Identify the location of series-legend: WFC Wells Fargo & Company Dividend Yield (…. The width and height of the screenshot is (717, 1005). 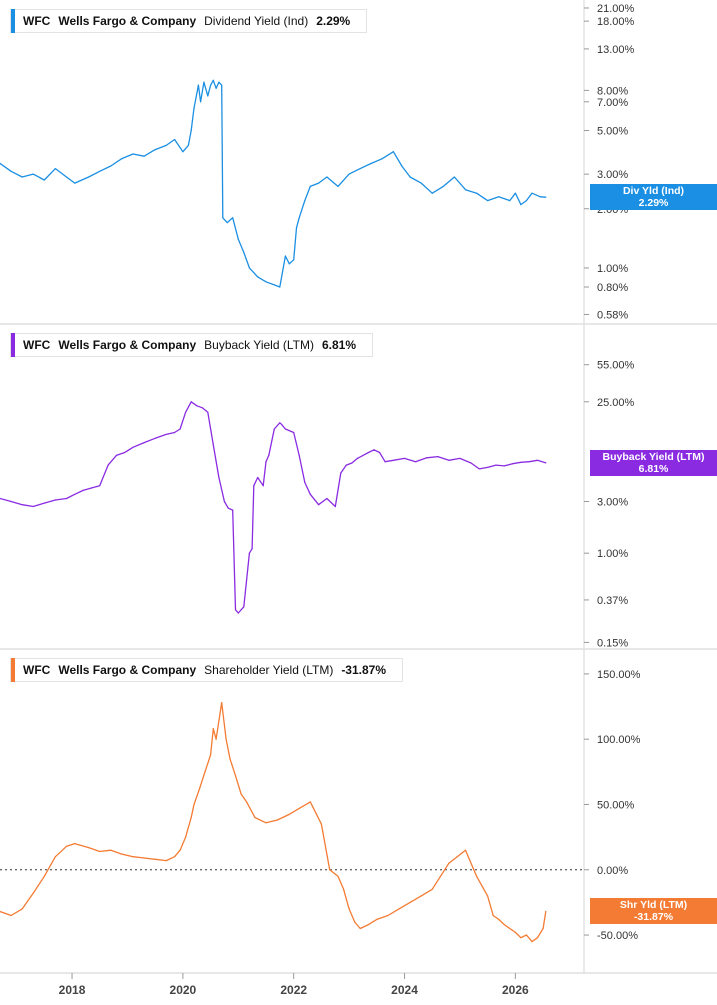
(189, 21).